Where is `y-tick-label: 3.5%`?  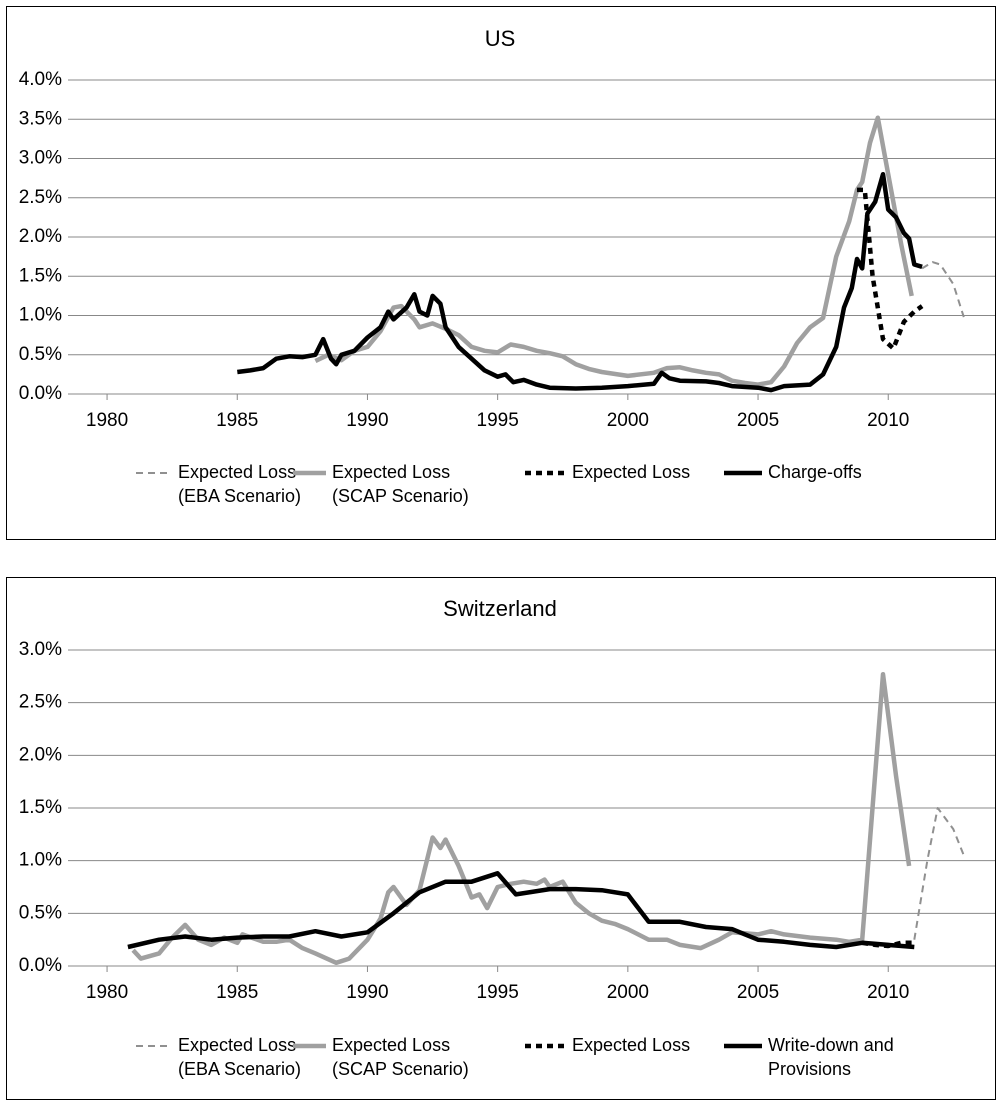
y-tick-label: 3.5% is located at coordinates (40, 118).